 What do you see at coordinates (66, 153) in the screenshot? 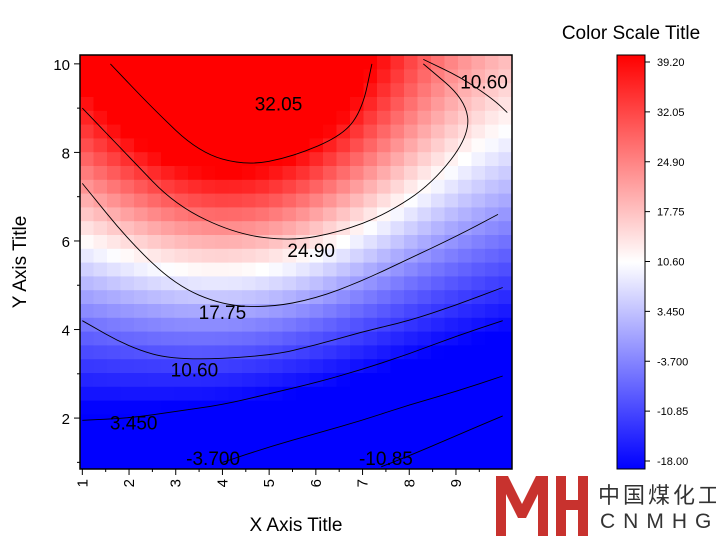
I see `y-tick-label: 8` at bounding box center [66, 153].